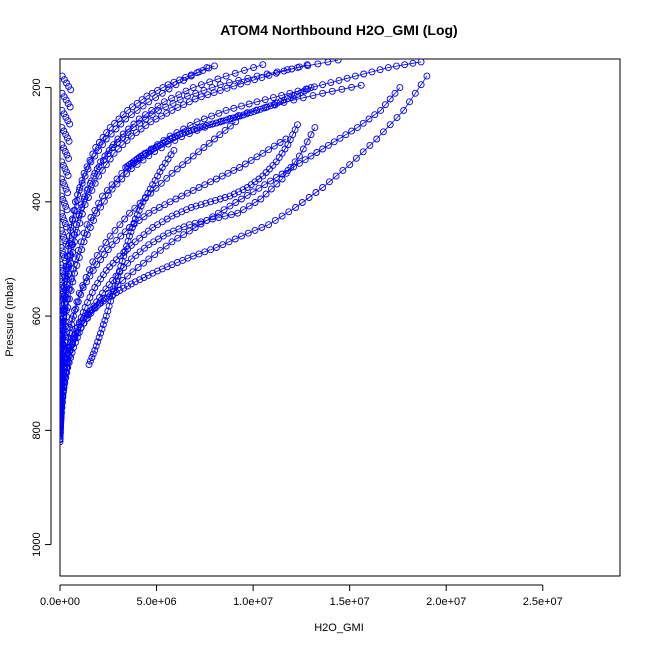 This screenshot has width=650, height=650. I want to click on y-tick-label: 1000, so click(37, 544).